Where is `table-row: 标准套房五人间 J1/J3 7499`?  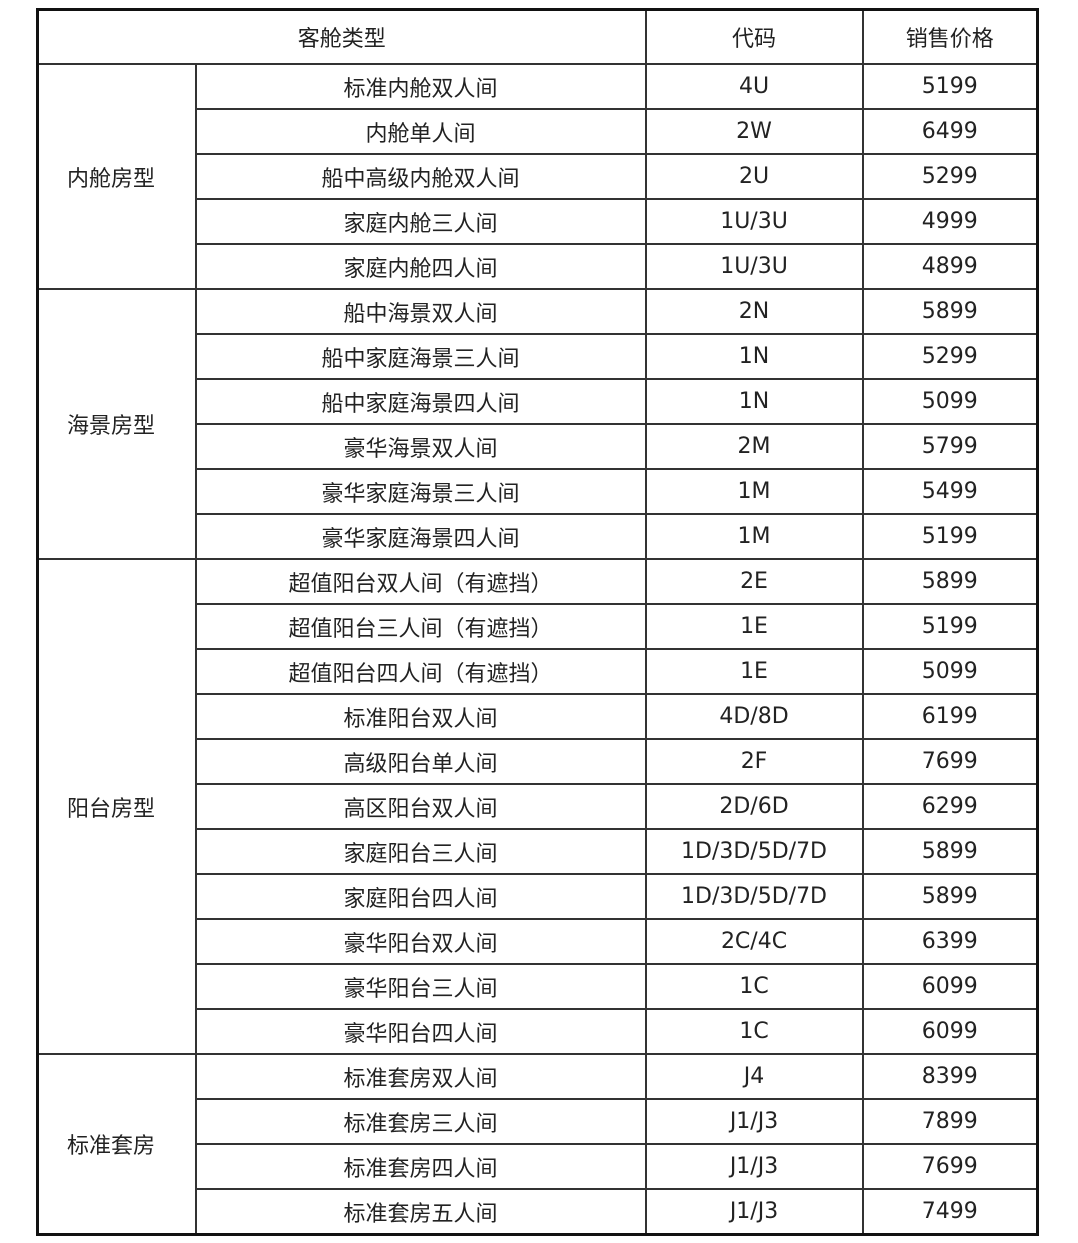 table-row: 标准套房五人间 J1/J3 7499 is located at coordinates (538, 1212).